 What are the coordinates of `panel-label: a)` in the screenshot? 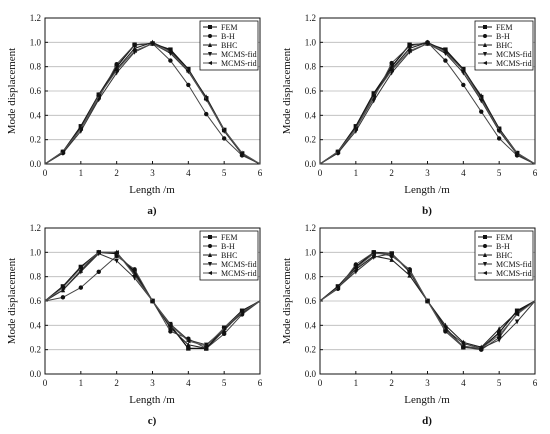 It's located at (152, 211).